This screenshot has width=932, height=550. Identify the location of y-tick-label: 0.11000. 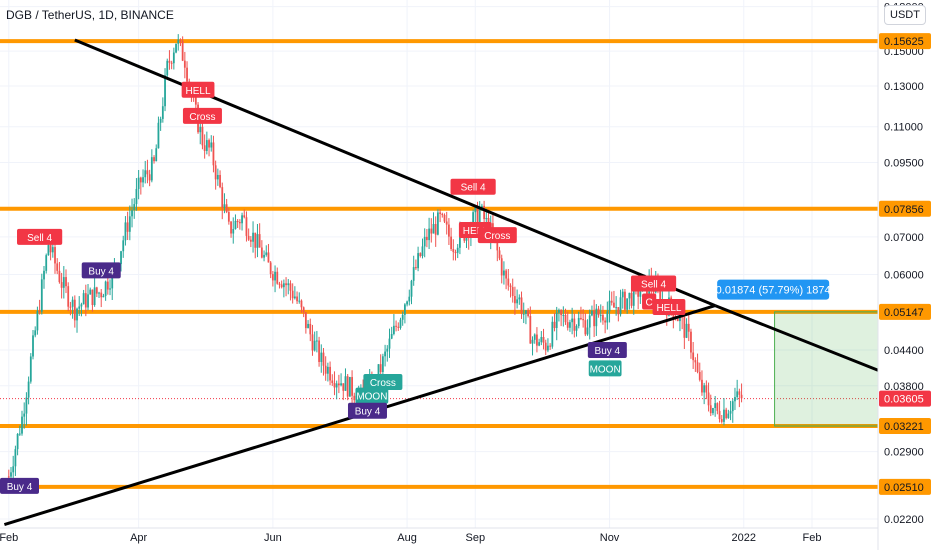
(903, 128).